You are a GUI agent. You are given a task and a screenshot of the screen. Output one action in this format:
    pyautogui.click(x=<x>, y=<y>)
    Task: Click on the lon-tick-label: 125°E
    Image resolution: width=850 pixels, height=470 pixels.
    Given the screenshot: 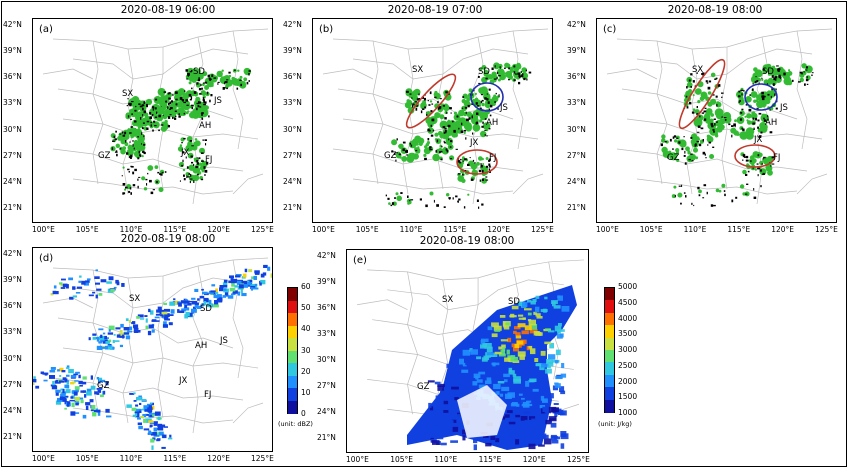 What is the action you would take?
    pyautogui.click(x=262, y=229)
    